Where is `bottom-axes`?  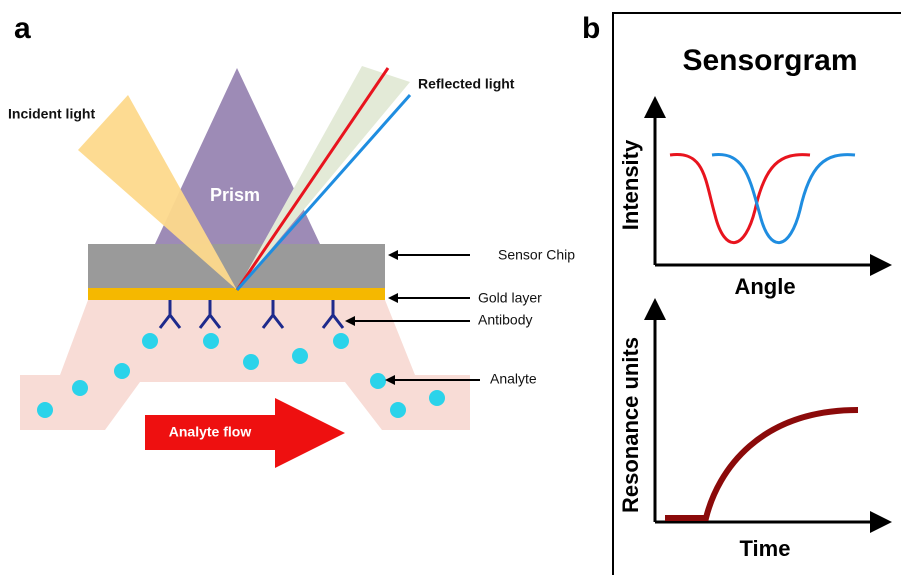
bottom-axes is located at coordinates (768, 415).